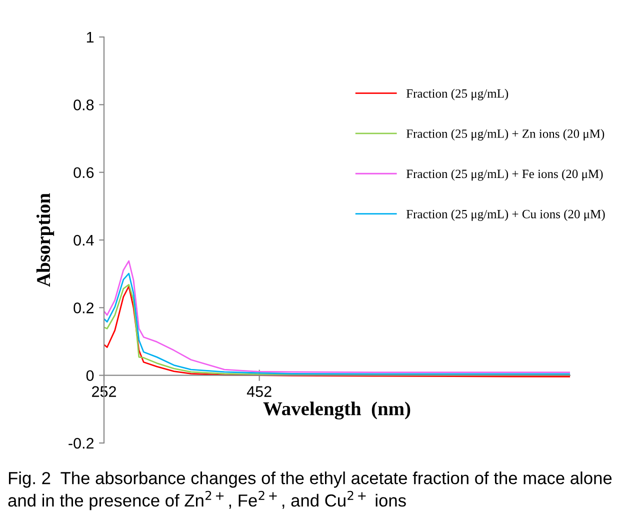 This screenshot has height=521, width=629. Describe the element at coordinates (84, 105) in the screenshot. I see `y-tick-label: 0.8` at that location.